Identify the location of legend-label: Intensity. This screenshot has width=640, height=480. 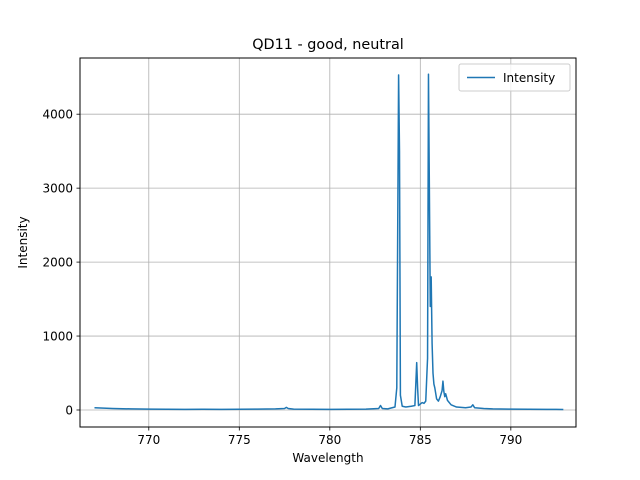
(529, 78).